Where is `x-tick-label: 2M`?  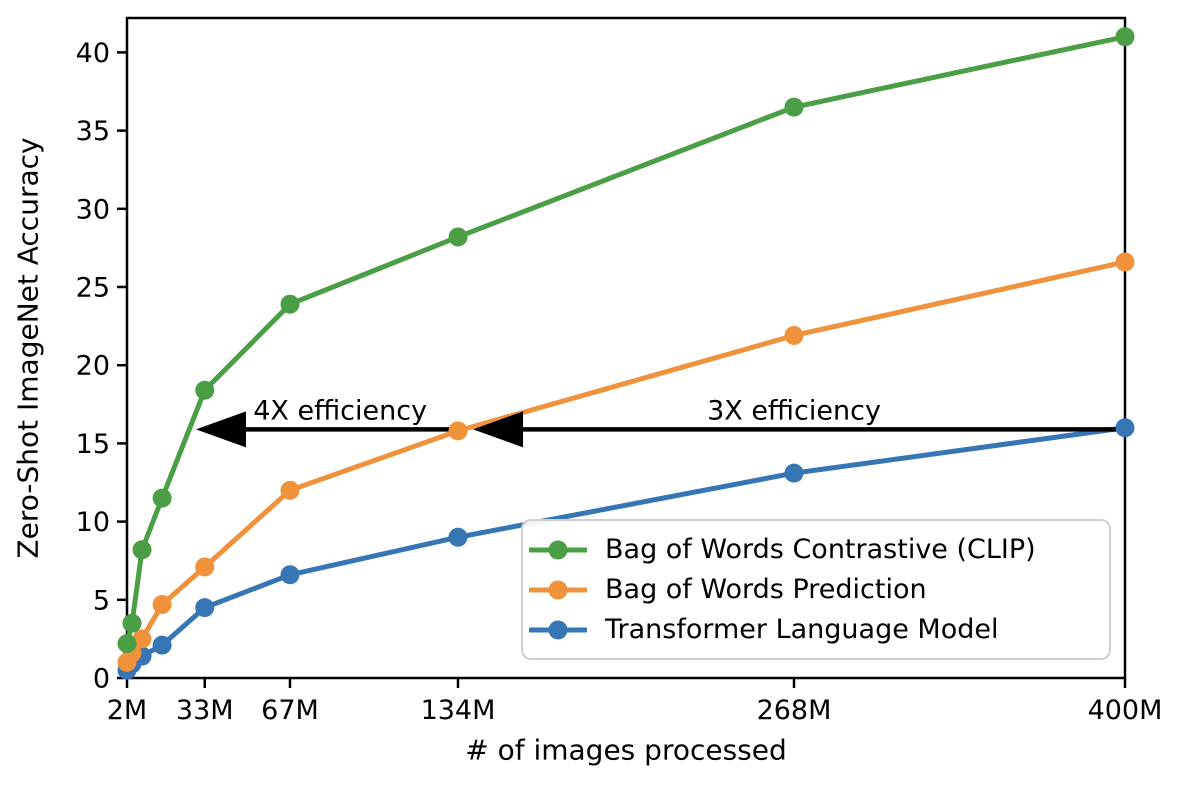
x-tick-label: 2M is located at coordinates (127, 710).